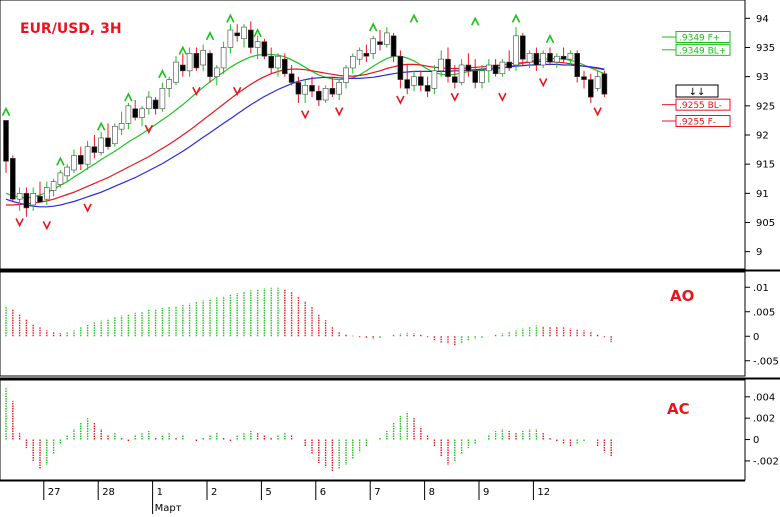 The height and width of the screenshot is (517, 780). What do you see at coordinates (764, 312) in the screenshot?
I see `ao-y-tick-label: .005` at bounding box center [764, 312].